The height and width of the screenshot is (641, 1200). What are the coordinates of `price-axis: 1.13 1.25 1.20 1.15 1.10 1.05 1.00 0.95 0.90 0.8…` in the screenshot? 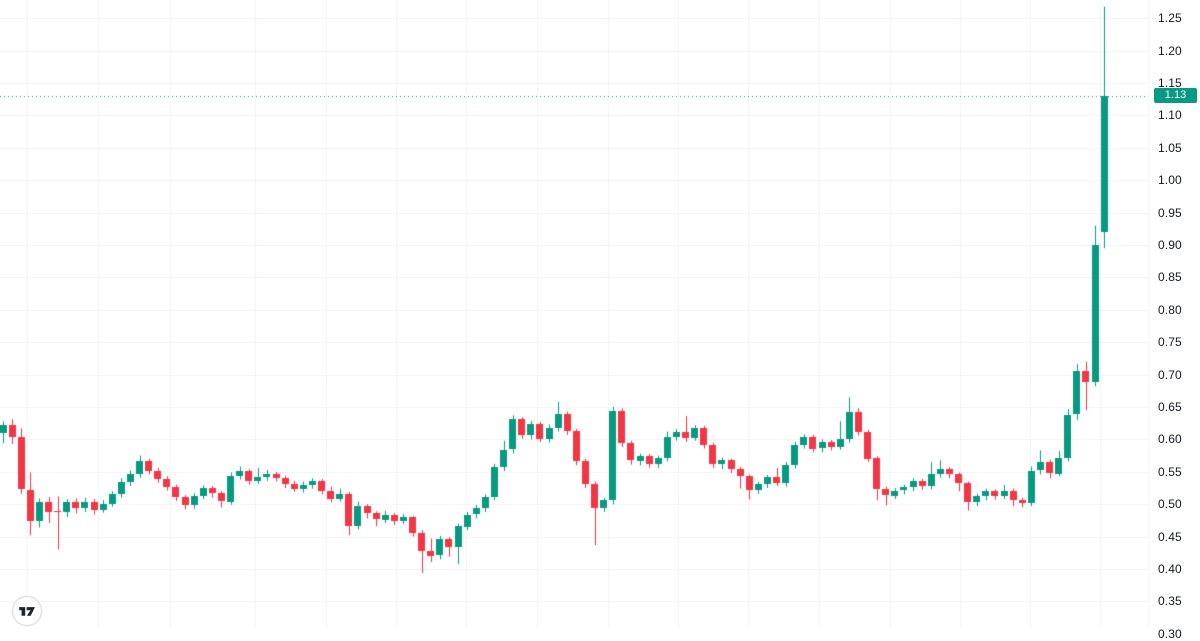 It's located at (1174, 320).